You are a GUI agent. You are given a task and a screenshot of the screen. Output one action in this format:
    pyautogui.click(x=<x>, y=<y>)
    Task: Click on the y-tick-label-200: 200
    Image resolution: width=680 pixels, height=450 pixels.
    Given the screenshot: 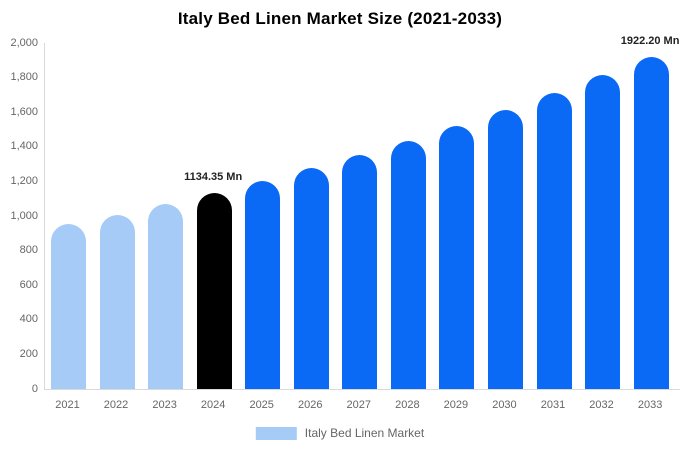 What is the action you would take?
    pyautogui.click(x=28, y=353)
    